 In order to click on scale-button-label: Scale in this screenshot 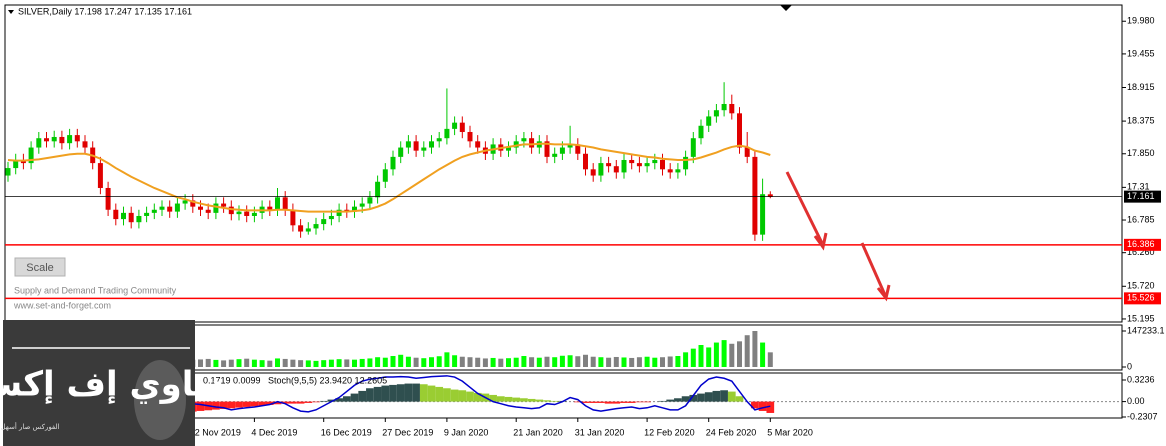, I will do `click(40, 268)`.